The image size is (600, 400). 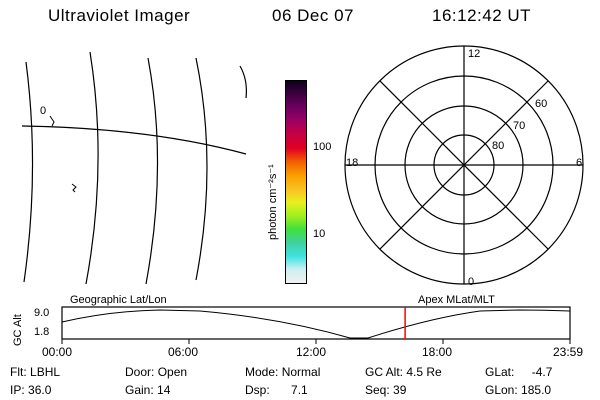 What do you see at coordinates (474, 54) in the screenshot?
I see `mlt-label-12: 12` at bounding box center [474, 54].